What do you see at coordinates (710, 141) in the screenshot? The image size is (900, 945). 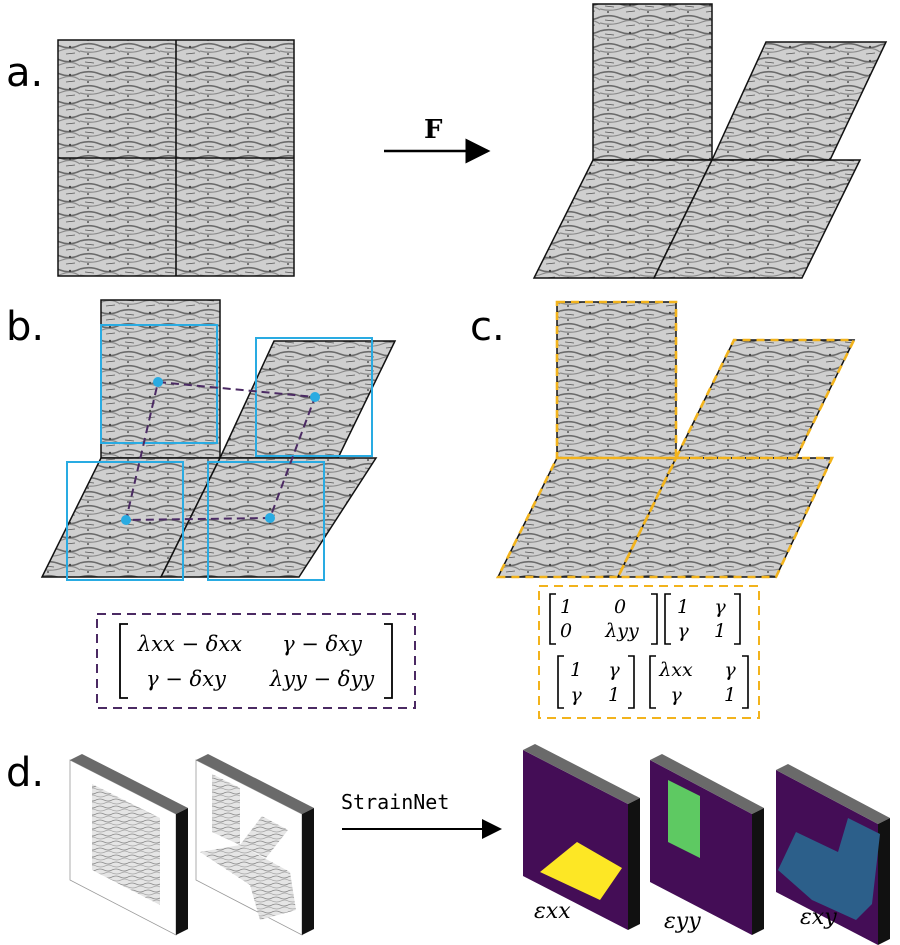 I see `deformed-image-grid` at bounding box center [710, 141].